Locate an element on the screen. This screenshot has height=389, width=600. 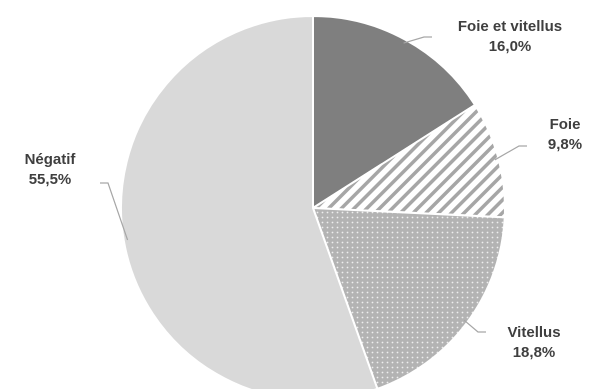
pie-slice-foie-et-vitellus is located at coordinates (394, 112).